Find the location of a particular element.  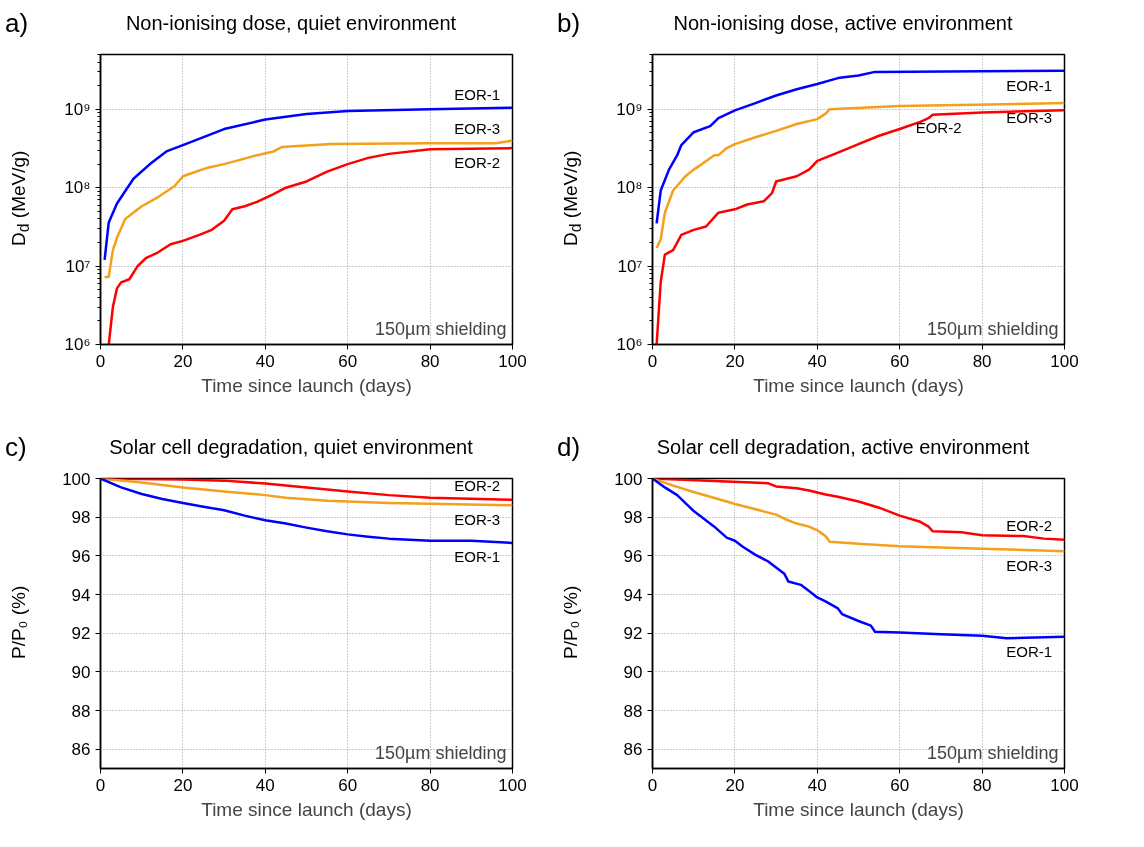

chart-title: Non-ionising dose, quiet environment is located at coordinates (291, 23).